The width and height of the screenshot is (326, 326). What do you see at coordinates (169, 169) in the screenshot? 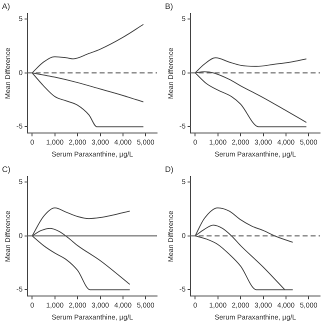
I see `chart-title: D)` at bounding box center [169, 169].